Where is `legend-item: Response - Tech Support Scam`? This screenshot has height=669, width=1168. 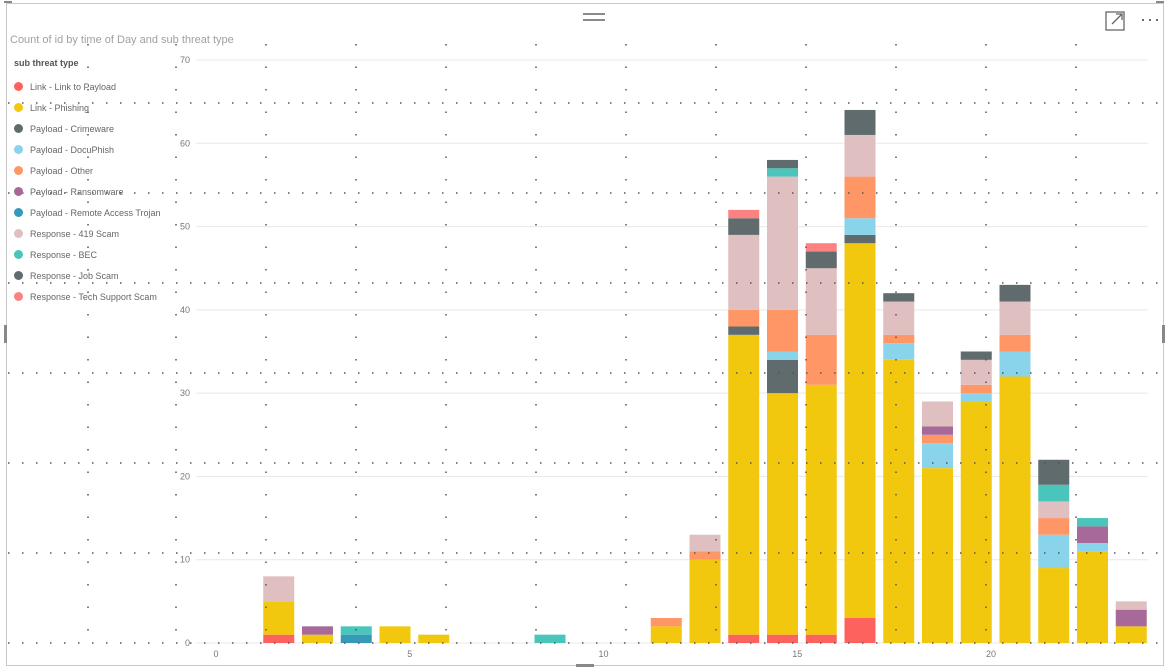 legend-item: Response - Tech Support Scam is located at coordinates (99, 296).